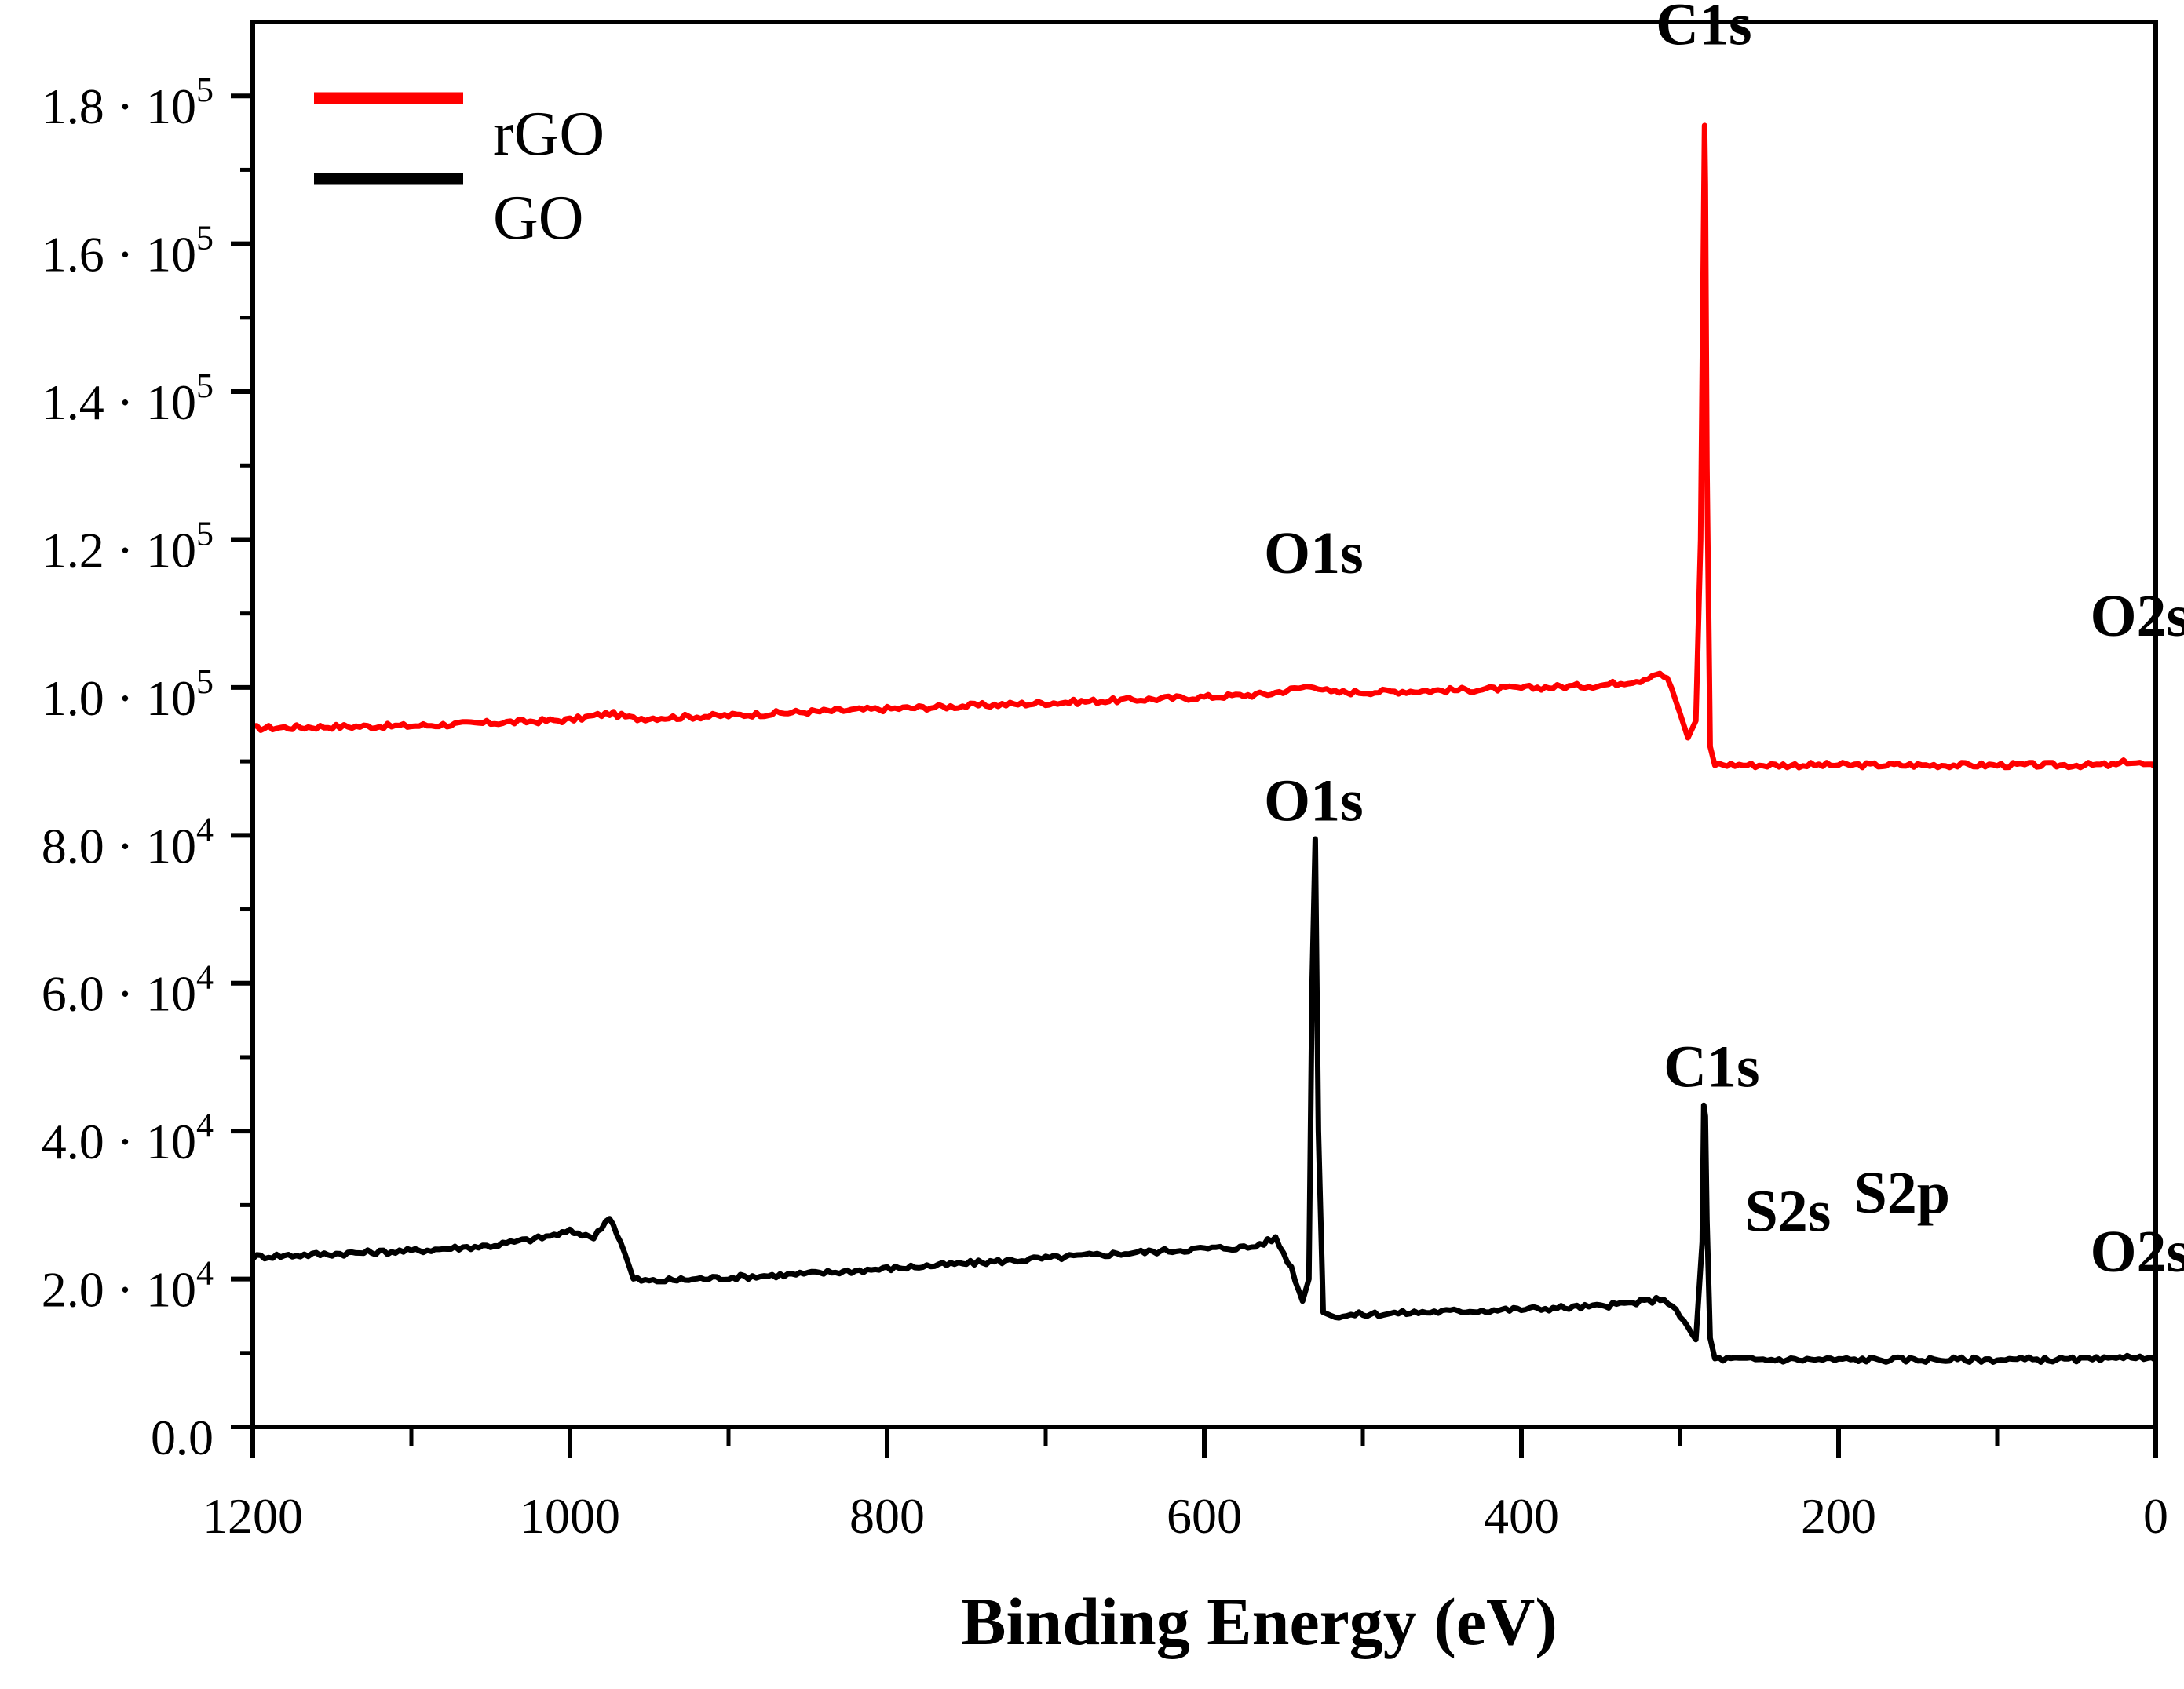  Describe the element at coordinates (2137, 1252) in the screenshot. I see `peak-label-o2s-go: O2s` at that location.